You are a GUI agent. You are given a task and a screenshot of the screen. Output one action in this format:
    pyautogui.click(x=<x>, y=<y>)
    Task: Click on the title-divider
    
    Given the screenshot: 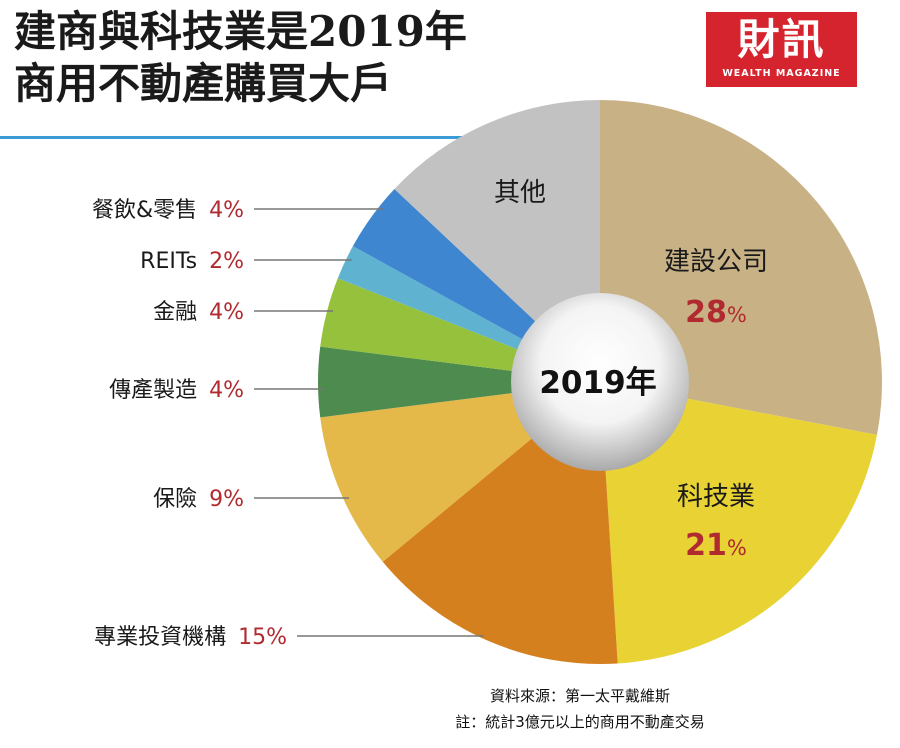 What is the action you would take?
    pyautogui.click(x=235, y=137)
    